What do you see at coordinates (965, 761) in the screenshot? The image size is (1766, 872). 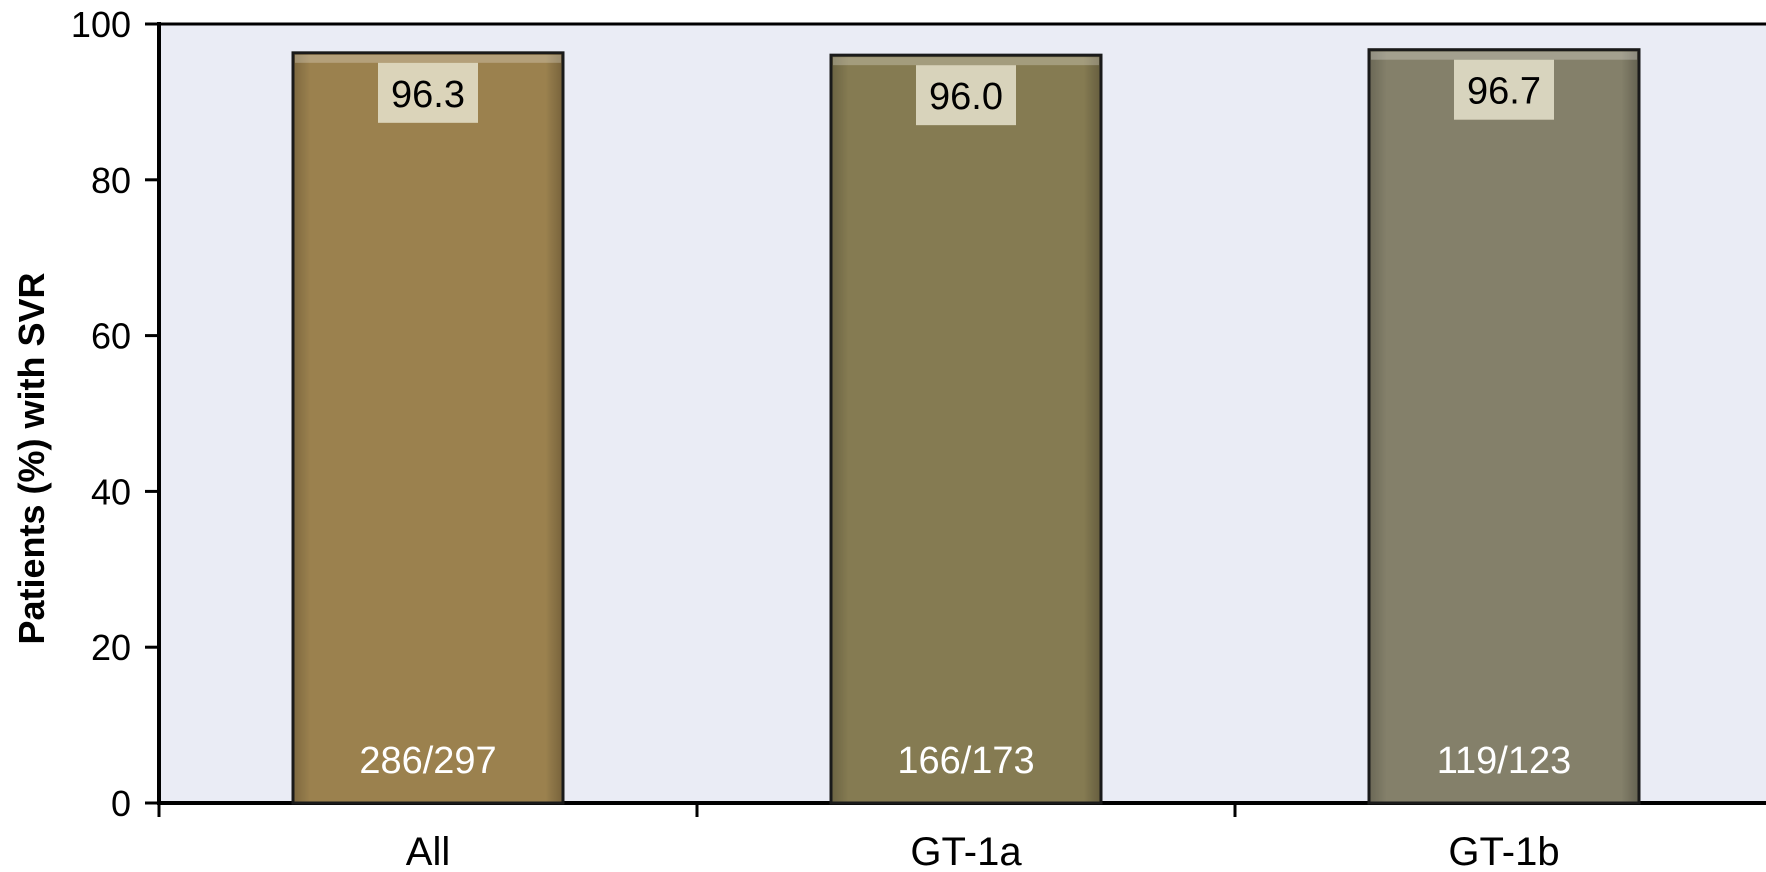 I see `fraction-label: 166/173` at bounding box center [965, 761].